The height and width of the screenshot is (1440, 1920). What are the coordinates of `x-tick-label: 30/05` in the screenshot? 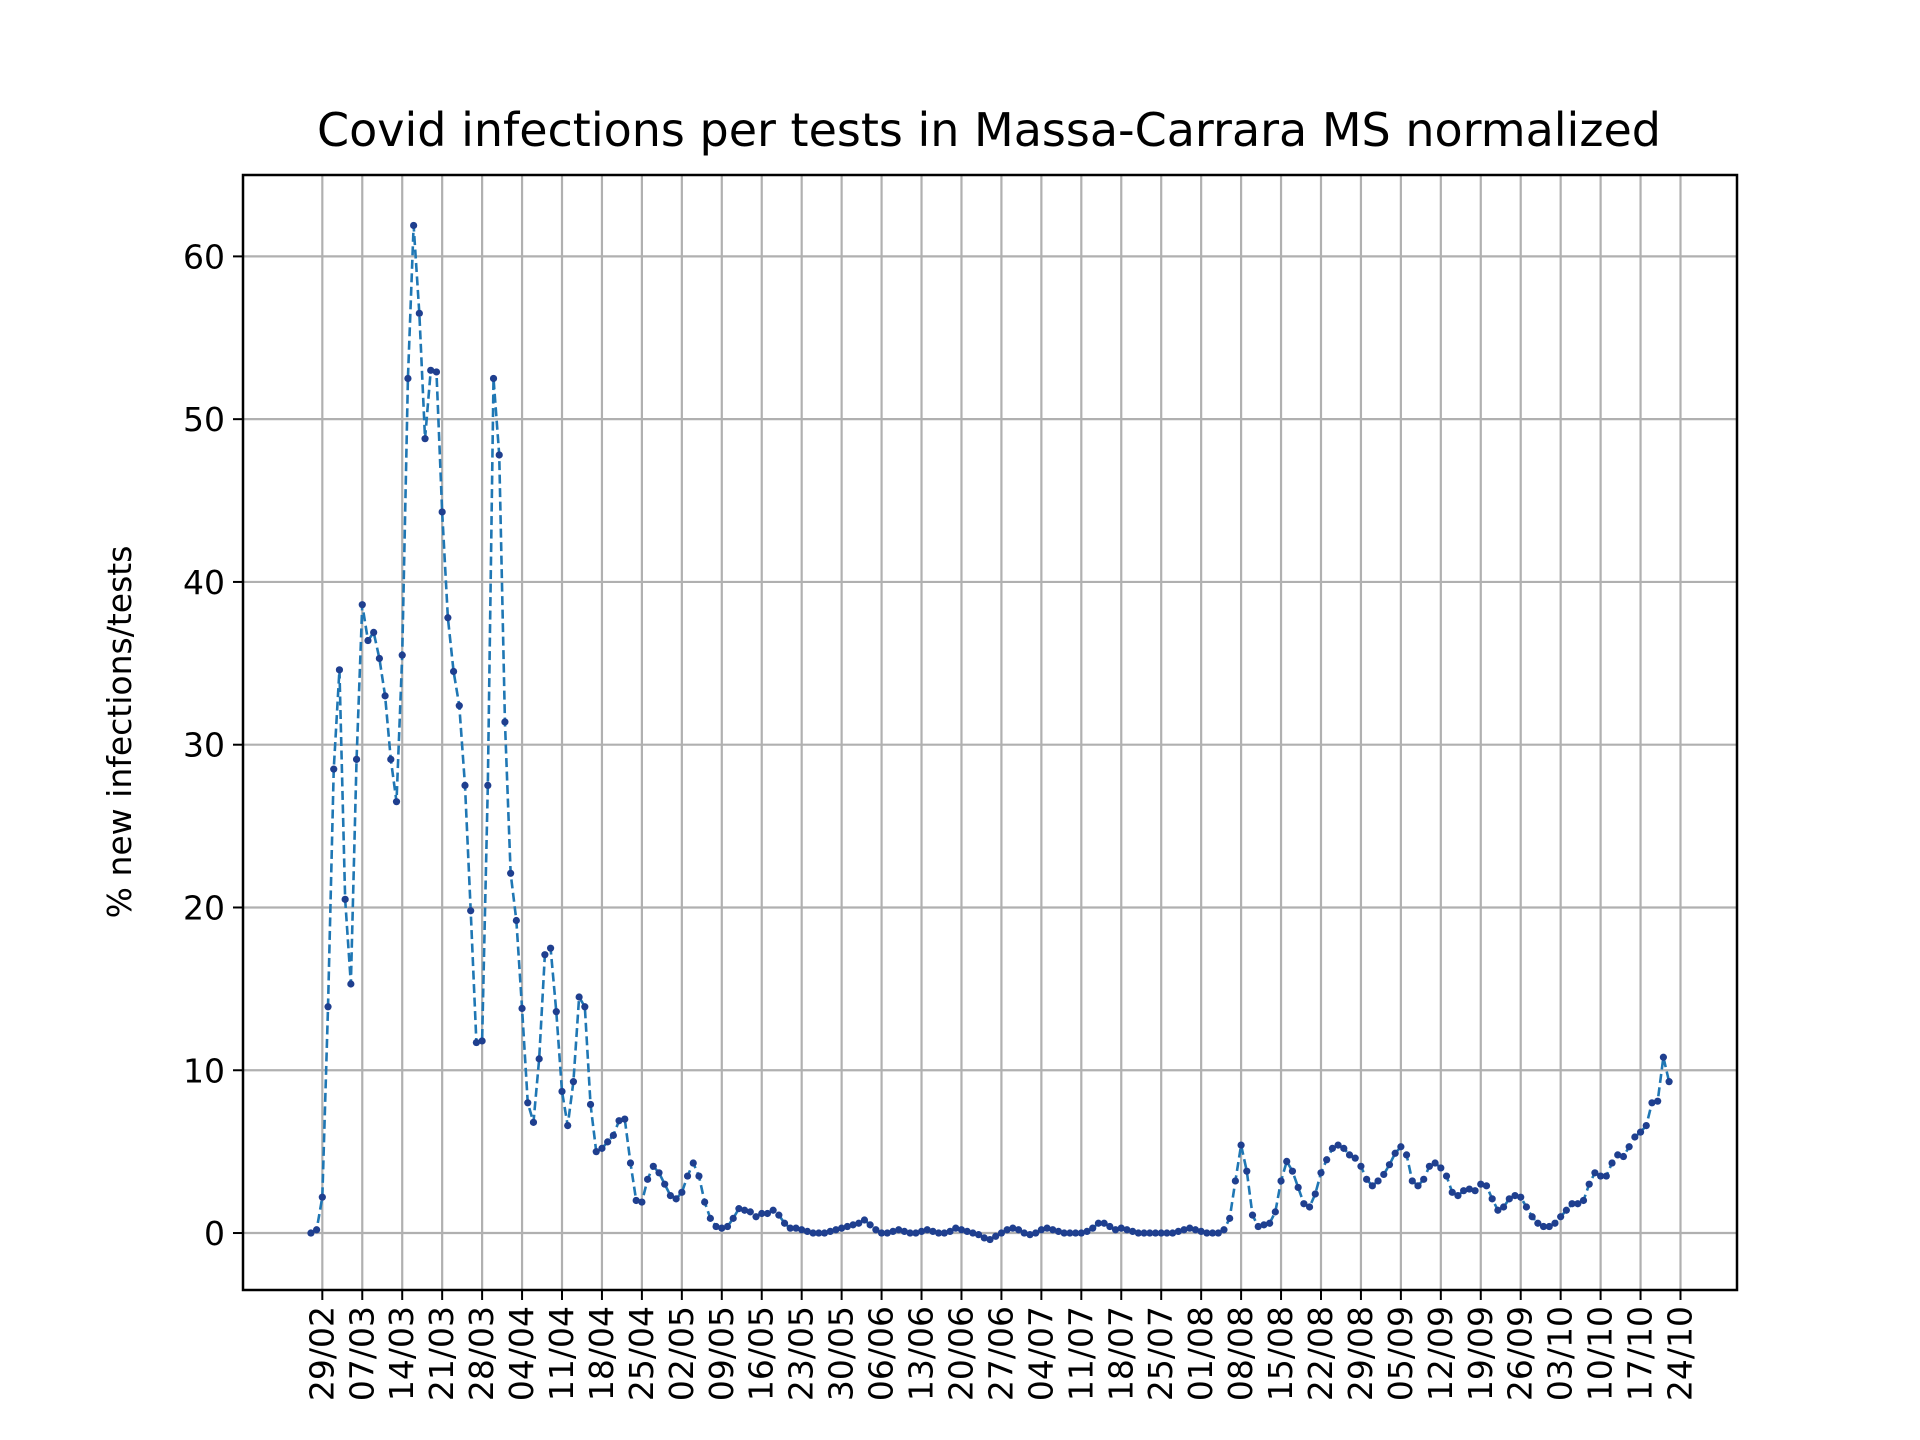 It's located at (841, 1353).